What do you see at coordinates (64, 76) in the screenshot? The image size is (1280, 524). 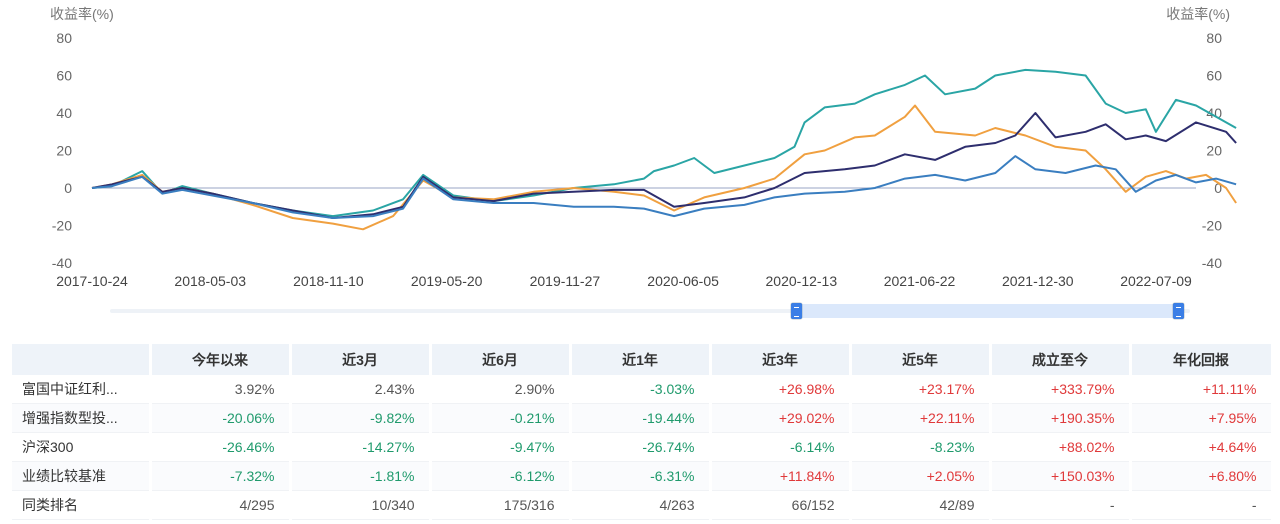 I see `y-tick-left: 60` at bounding box center [64, 76].